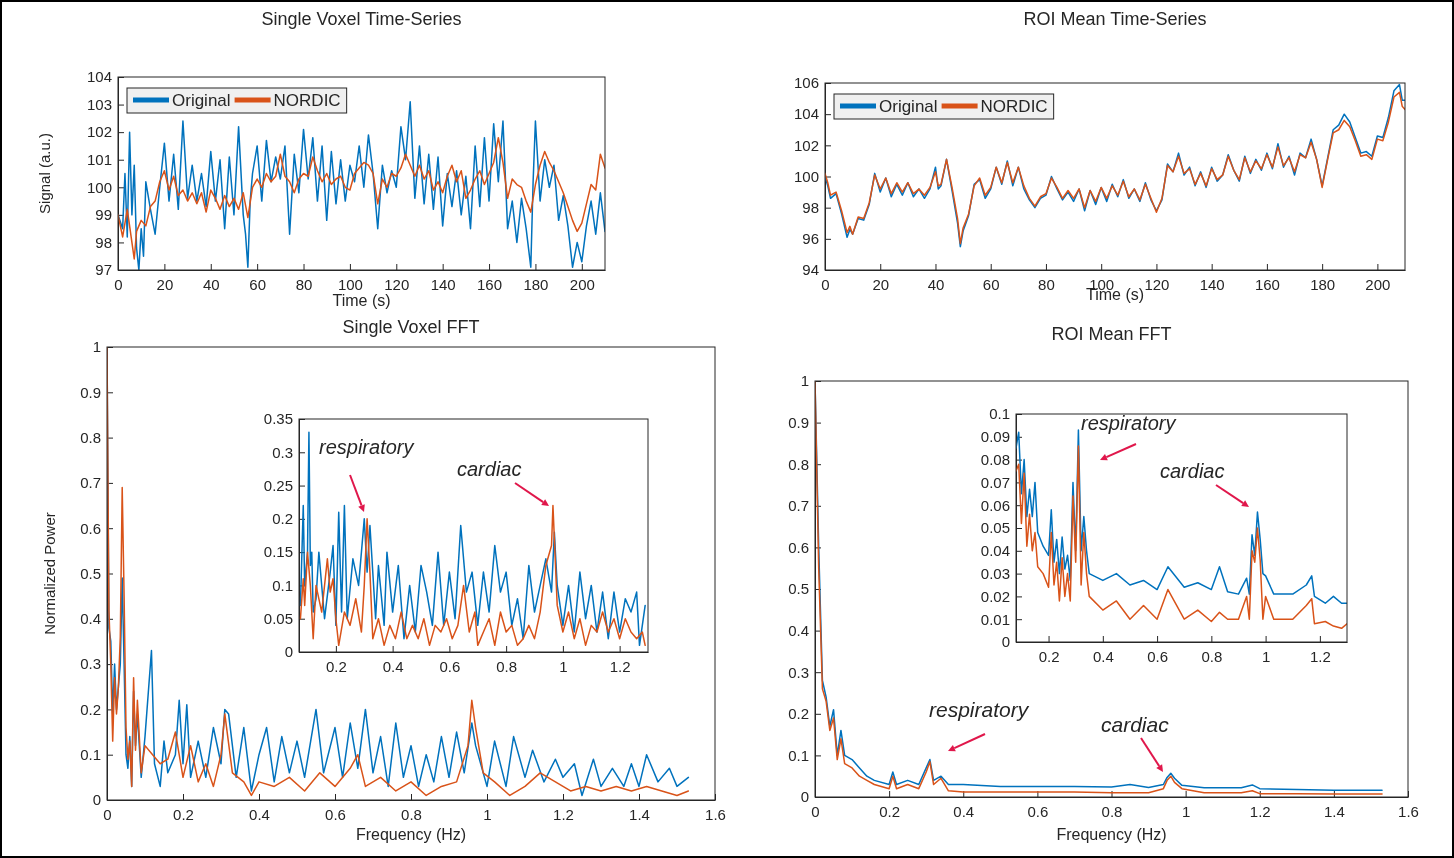 The image size is (1454, 858). I want to click on chart-title: ROI Mean Time-Series, so click(1115, 19).